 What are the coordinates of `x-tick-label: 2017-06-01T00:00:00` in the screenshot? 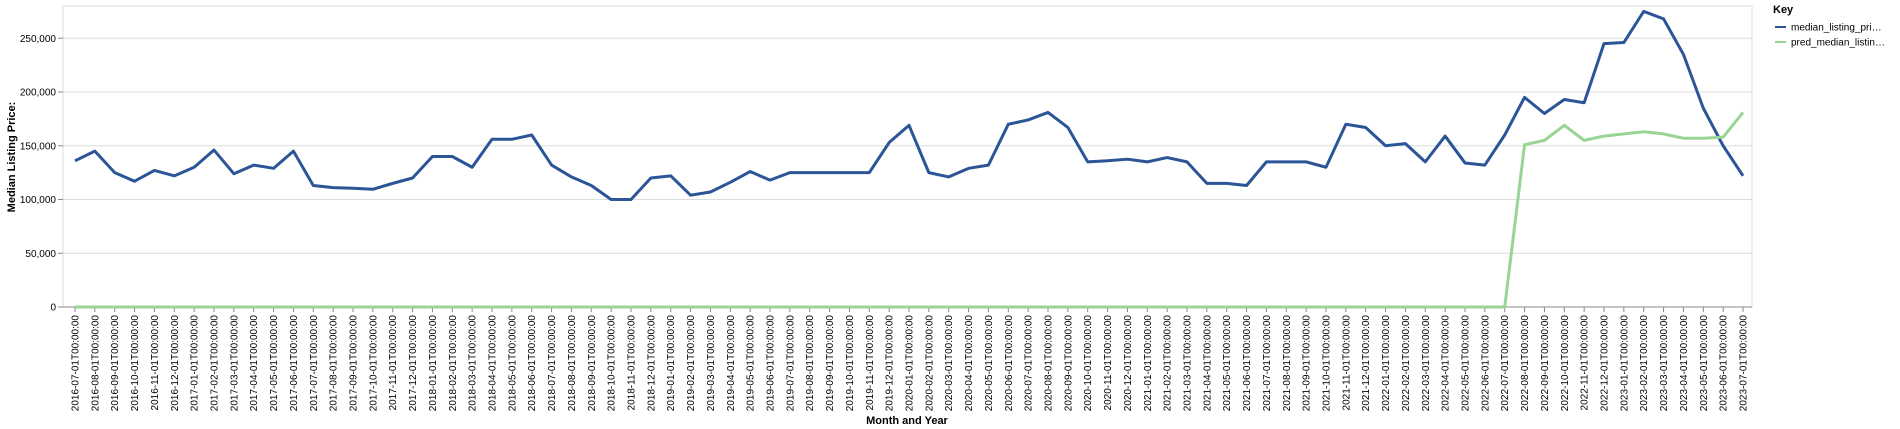 It's located at (294, 363).